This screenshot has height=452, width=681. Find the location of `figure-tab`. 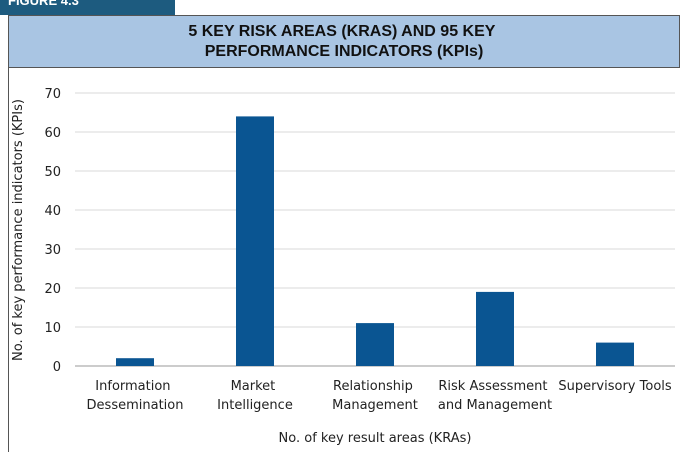

figure-tab is located at coordinates (87, 7).